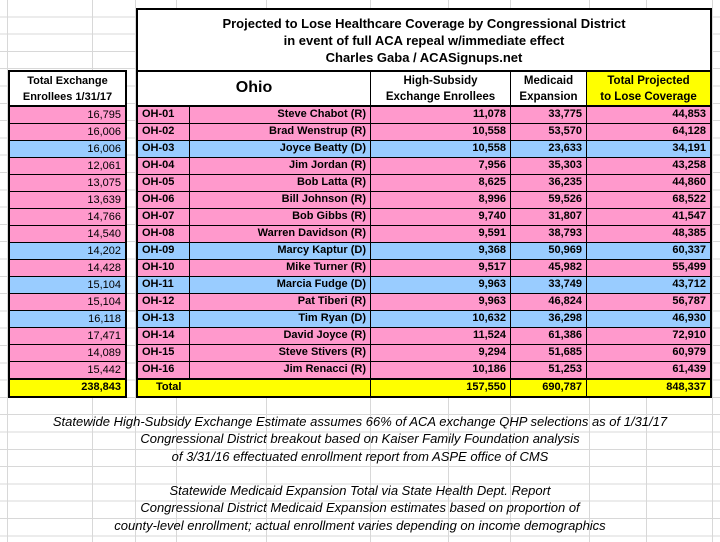 The width and height of the screenshot is (720, 542). What do you see at coordinates (67, 166) in the screenshot?
I see `exchange-enrollees-cell-OH-04: 12,061` at bounding box center [67, 166].